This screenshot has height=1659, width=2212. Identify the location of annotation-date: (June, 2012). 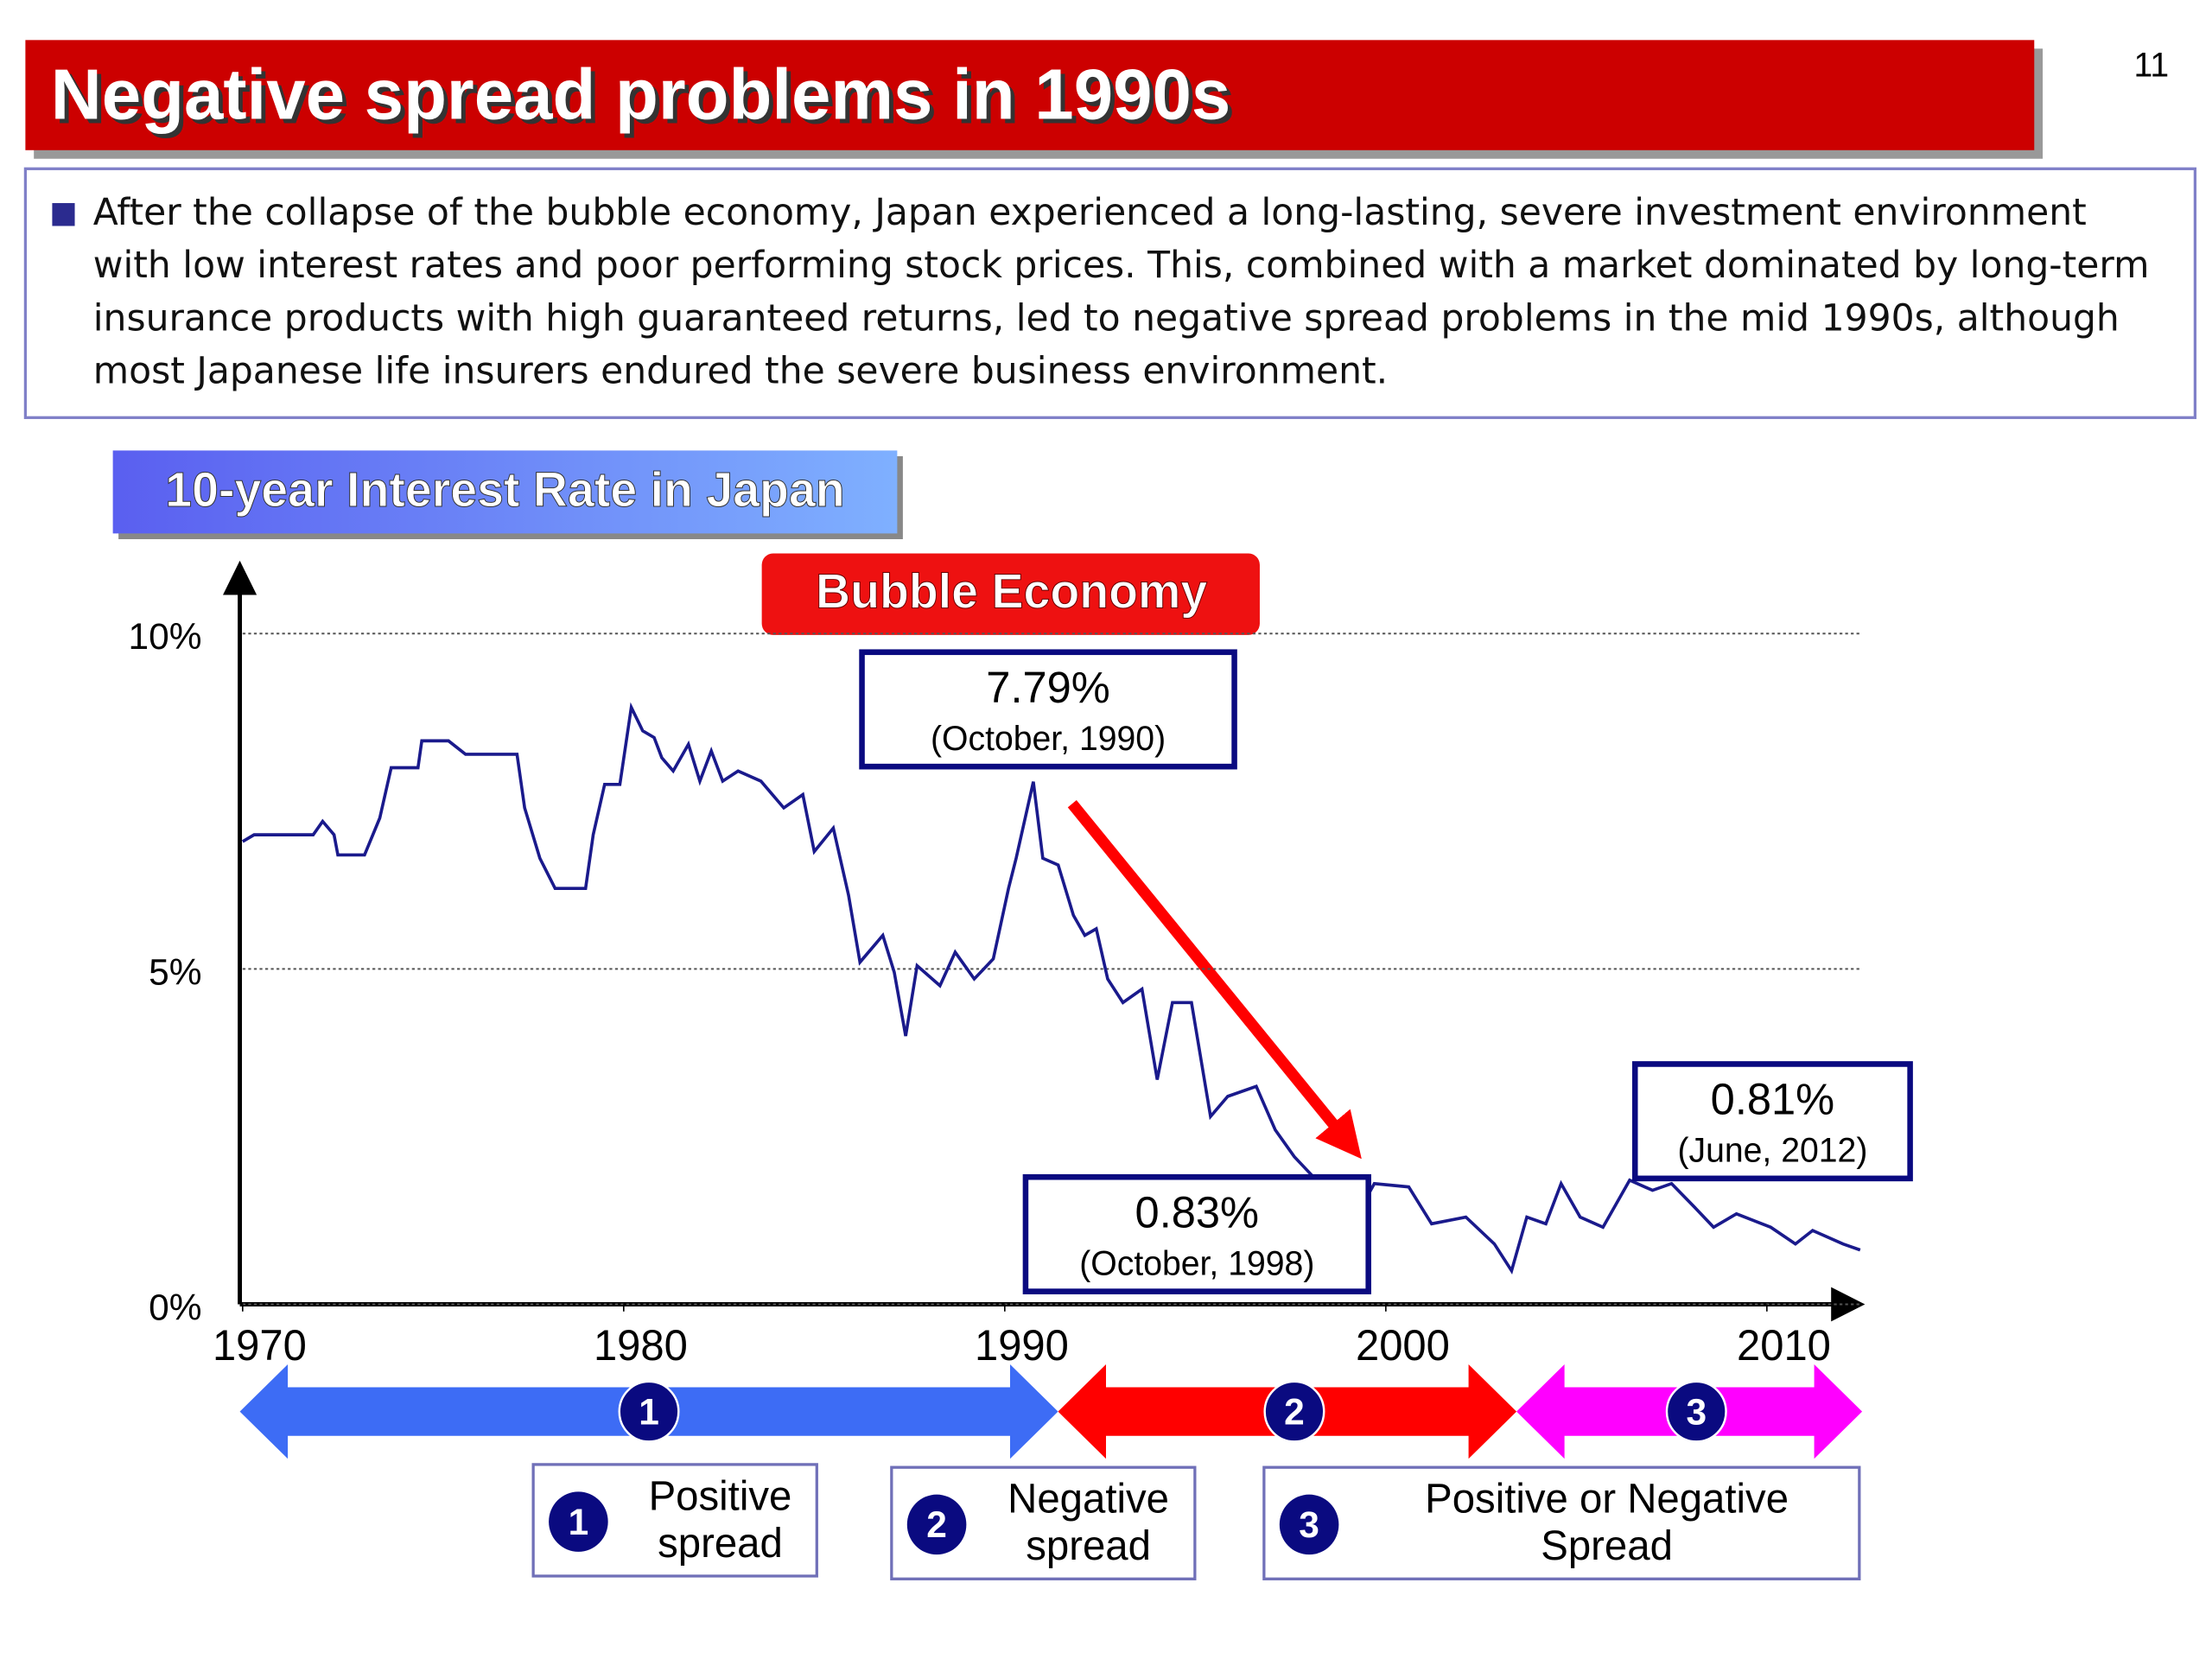
(1772, 1150).